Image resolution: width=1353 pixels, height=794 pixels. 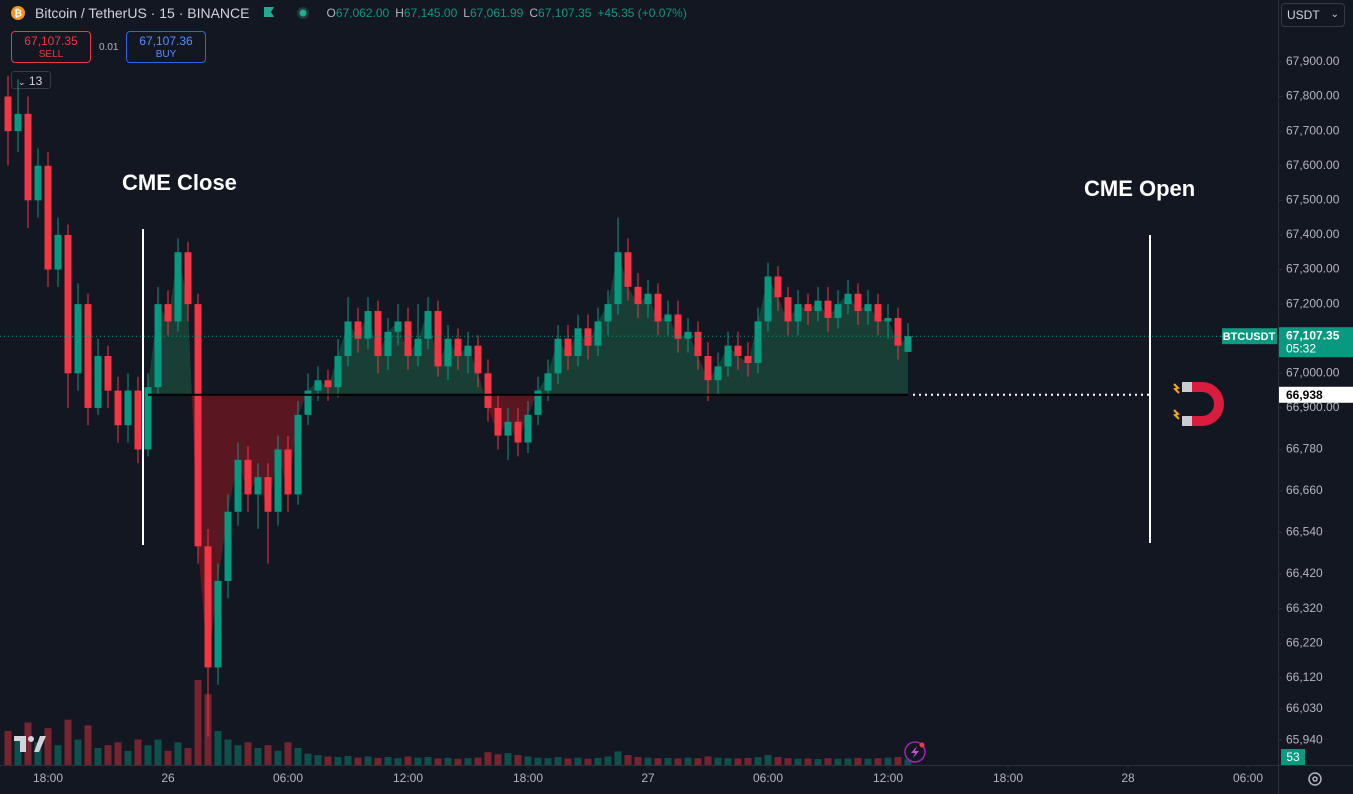 What do you see at coordinates (1313, 373) in the screenshot?
I see `y-tick-label: 67,000.00` at bounding box center [1313, 373].